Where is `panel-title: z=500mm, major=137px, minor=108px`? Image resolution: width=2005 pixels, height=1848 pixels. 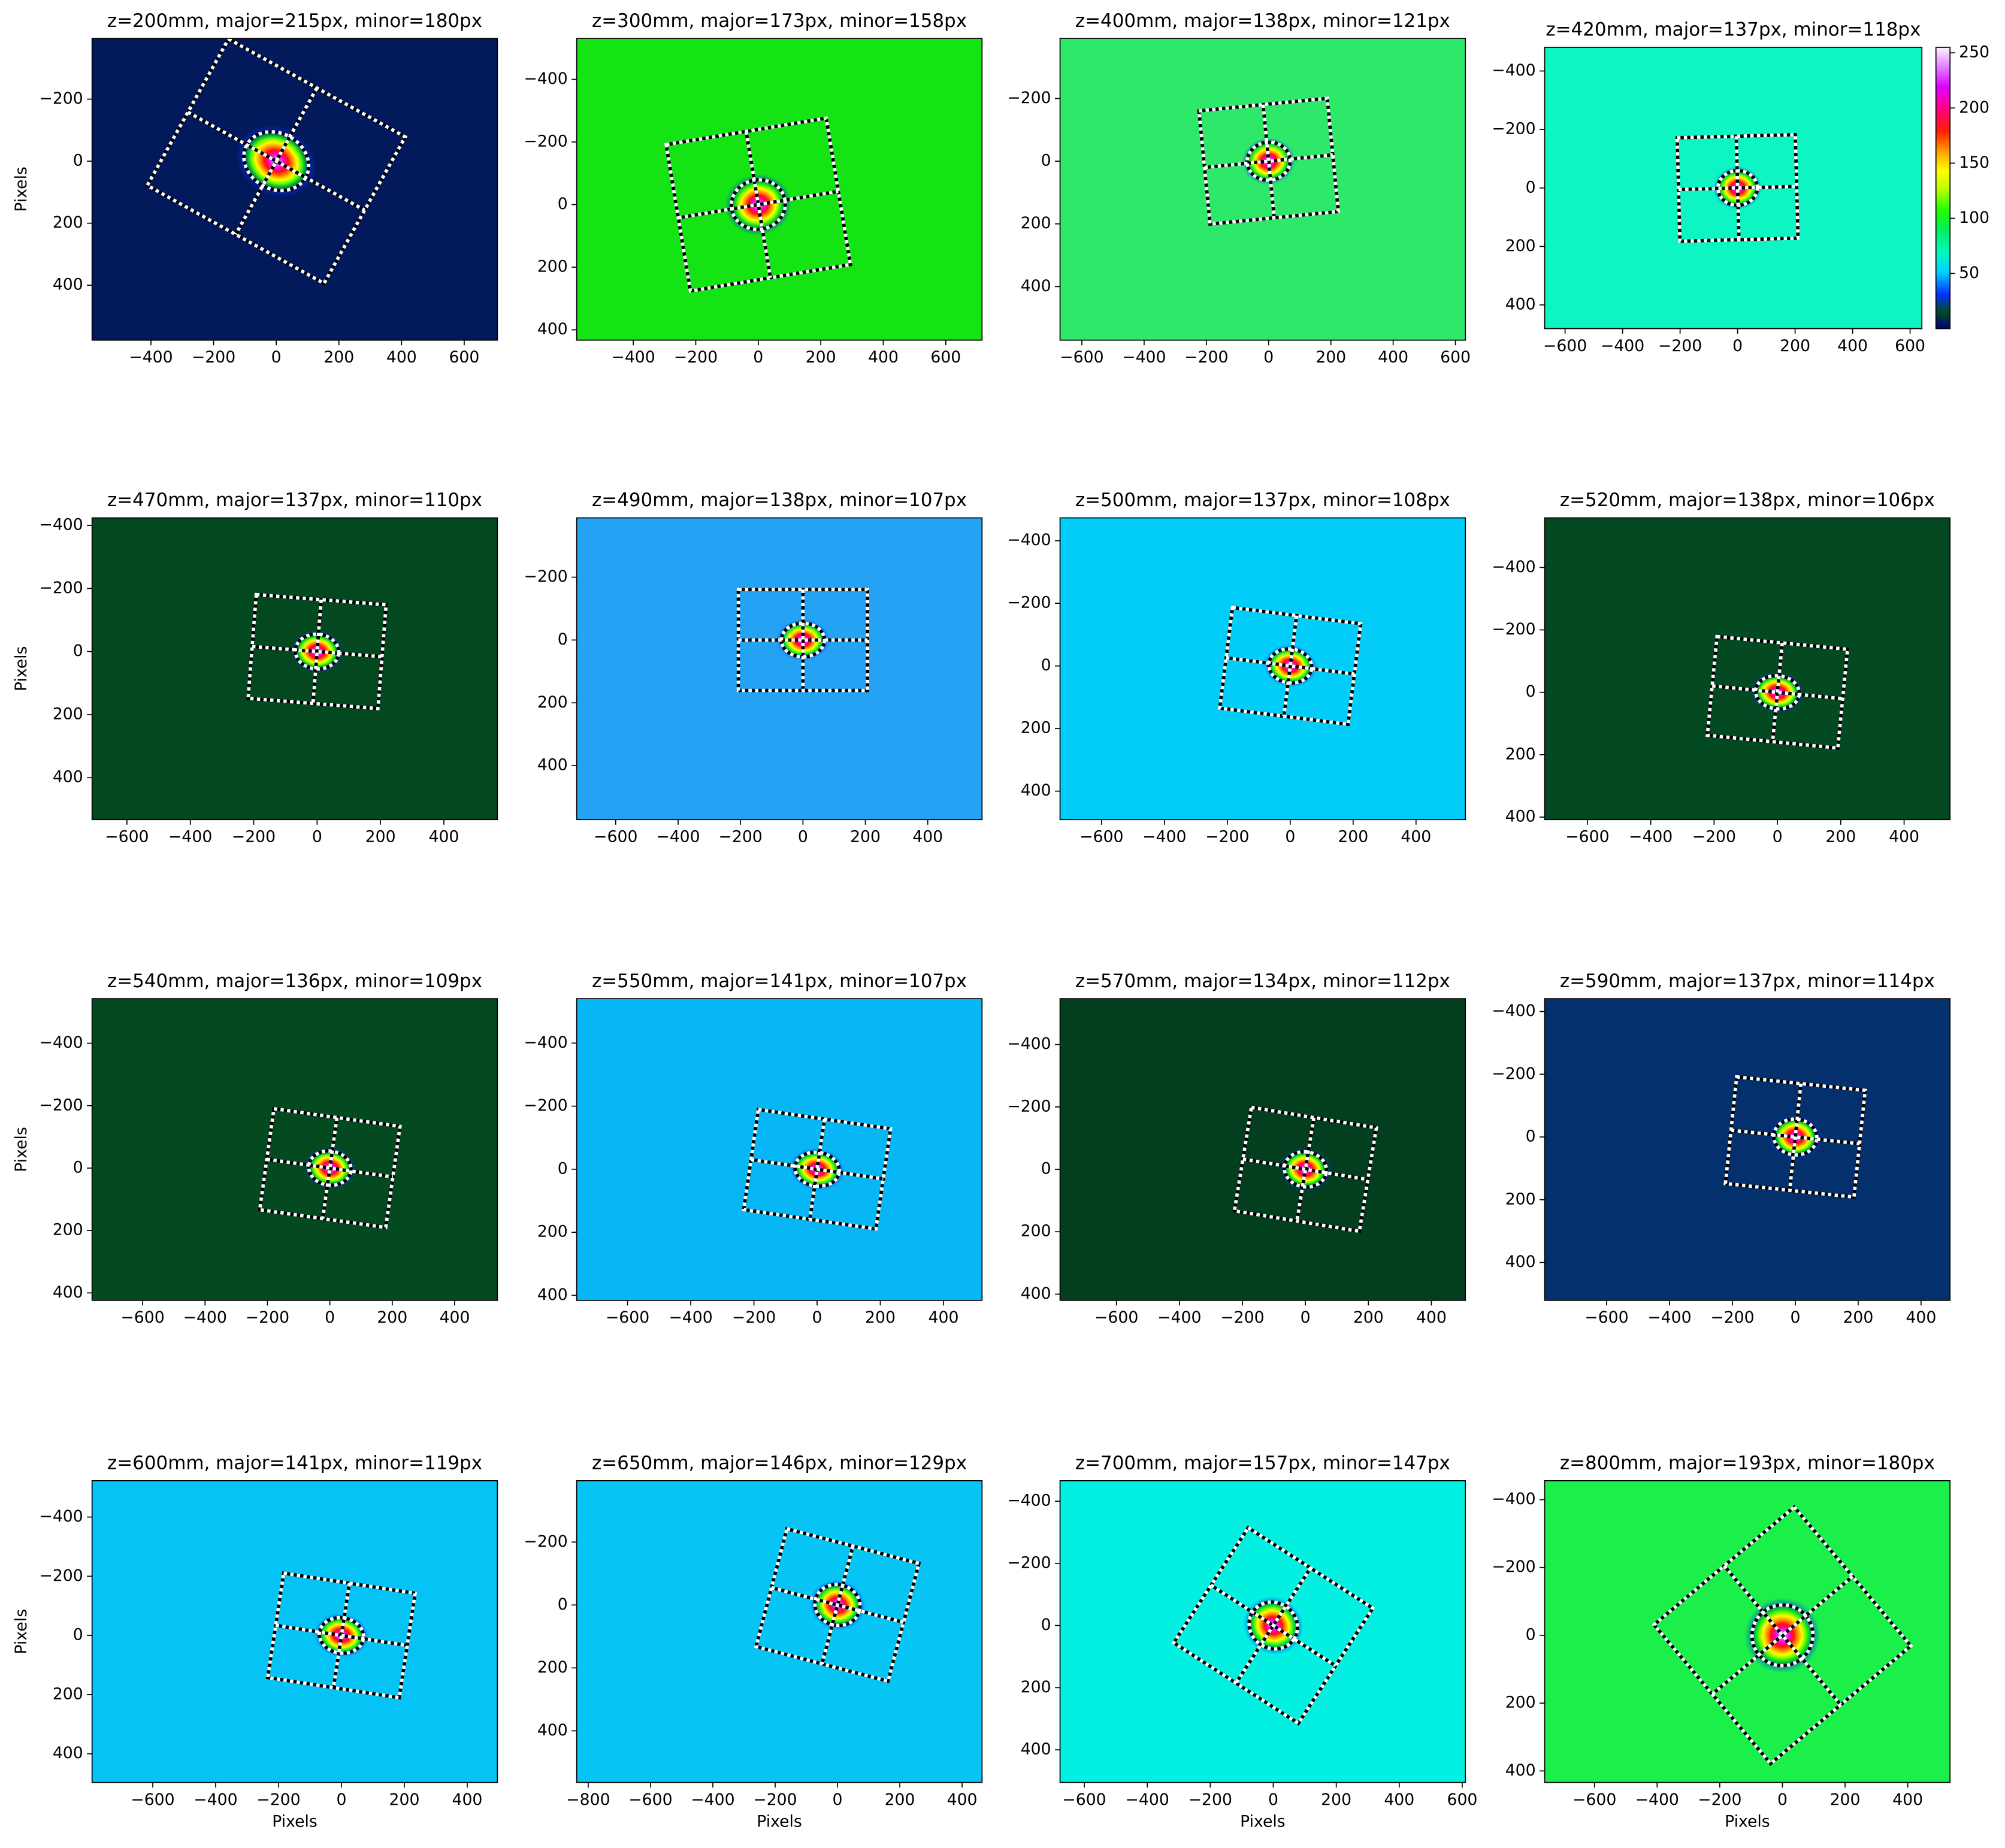 panel-title: z=500mm, major=137px, minor=108px is located at coordinates (1262, 500).